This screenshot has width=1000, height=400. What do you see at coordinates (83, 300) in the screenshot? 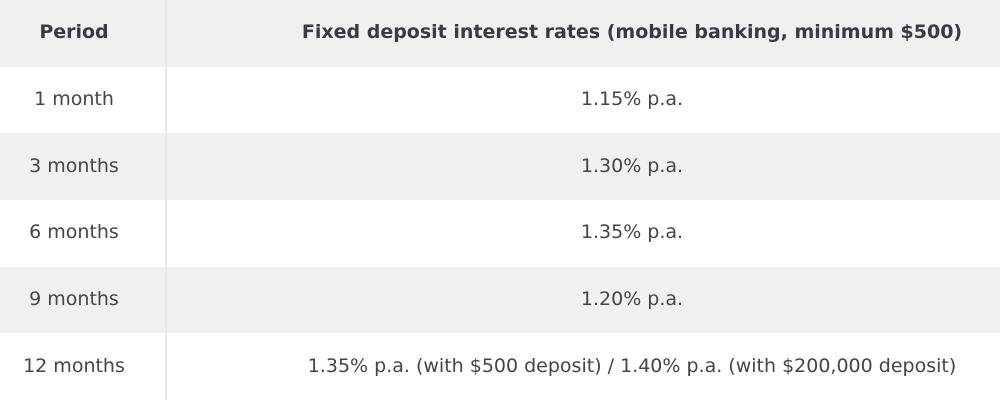
I see `period-cell: 9 months` at bounding box center [83, 300].